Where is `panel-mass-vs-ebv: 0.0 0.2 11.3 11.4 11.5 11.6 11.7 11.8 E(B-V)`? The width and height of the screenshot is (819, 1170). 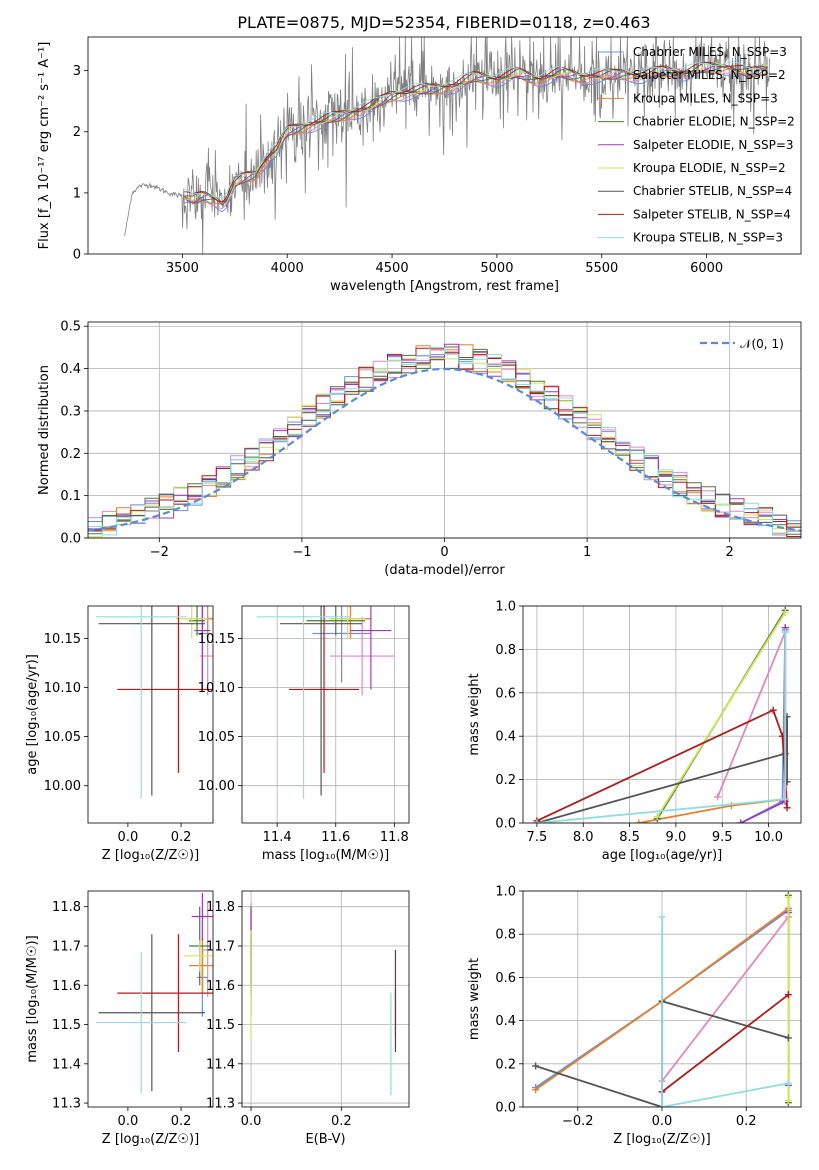
panel-mass-vs-ebv: 0.0 0.2 11.3 11.4 11.5 11.6 11.7 11.8 E(B-V) is located at coordinates (308, 1018).